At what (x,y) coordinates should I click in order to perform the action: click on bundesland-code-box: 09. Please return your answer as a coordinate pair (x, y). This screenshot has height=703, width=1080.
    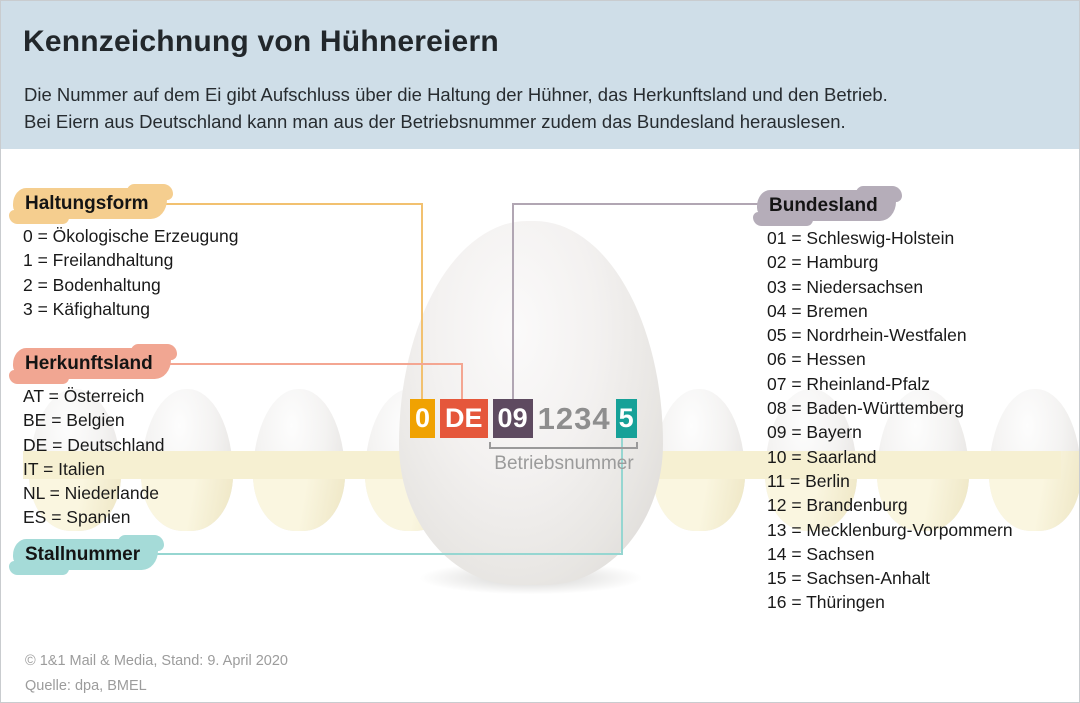
    Looking at the image, I should click on (512, 418).